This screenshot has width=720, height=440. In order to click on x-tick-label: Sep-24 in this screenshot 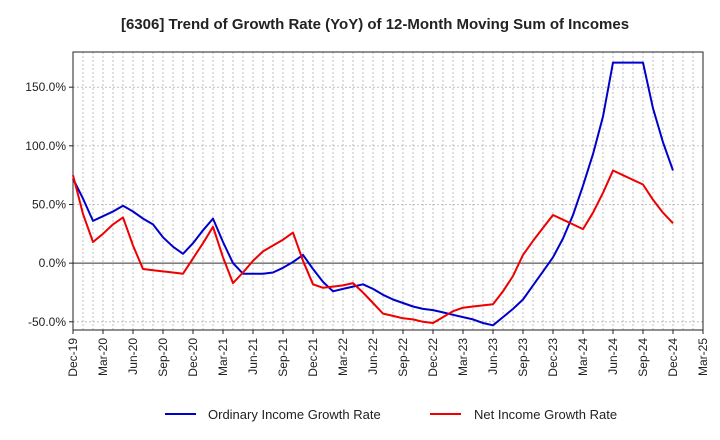, I will do `click(643, 357)`.